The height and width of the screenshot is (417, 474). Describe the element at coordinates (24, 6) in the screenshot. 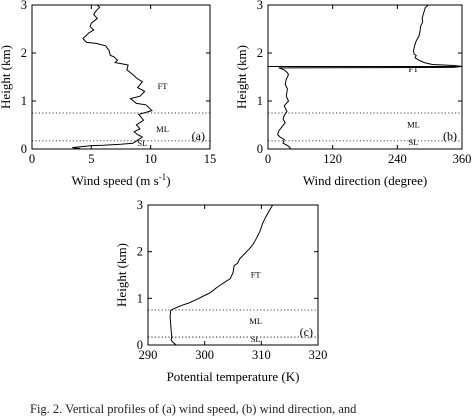

I see `y-tick-label-a-3: 3` at that location.